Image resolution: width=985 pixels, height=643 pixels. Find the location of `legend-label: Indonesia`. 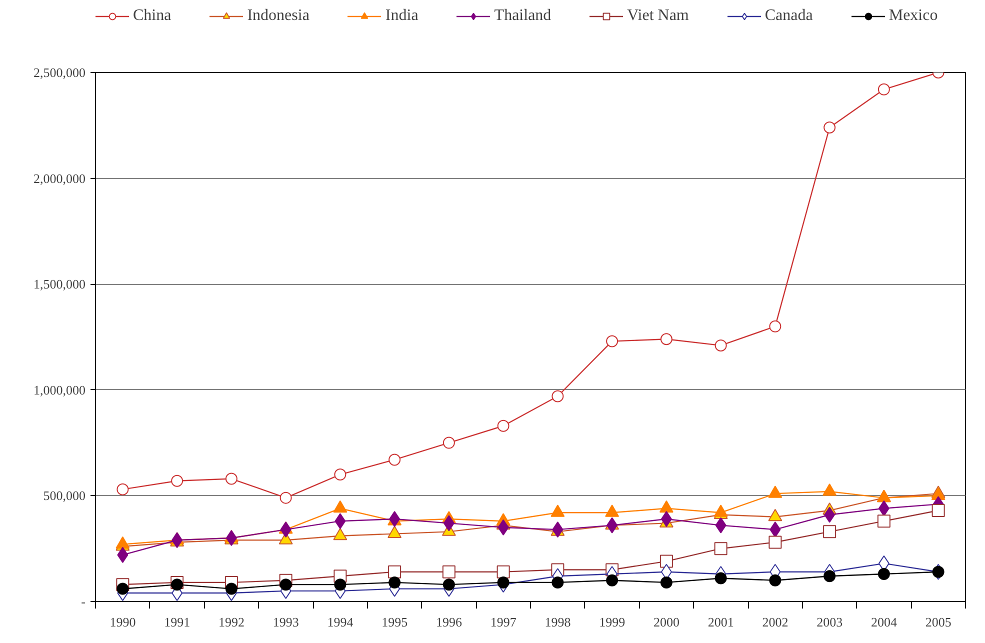

legend-label: Indonesia is located at coordinates (278, 16).